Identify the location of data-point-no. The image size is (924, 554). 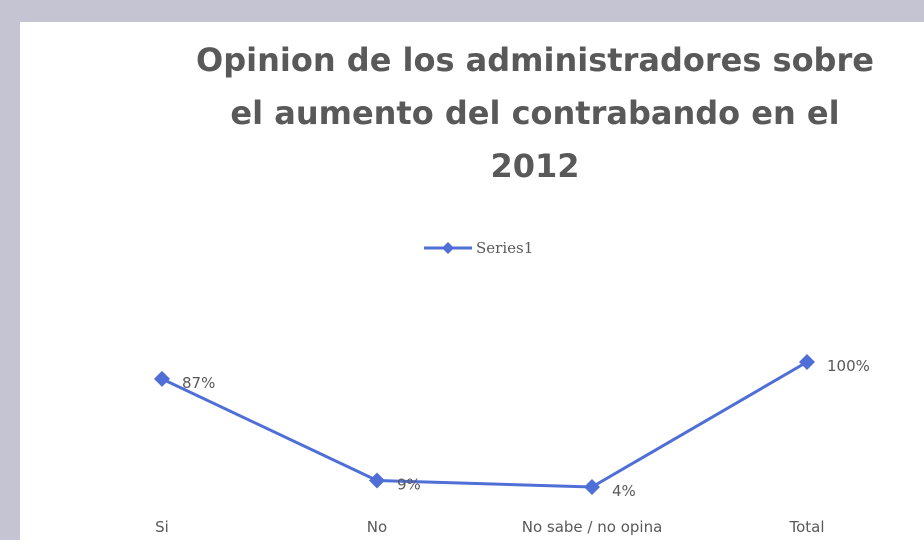
(377, 480).